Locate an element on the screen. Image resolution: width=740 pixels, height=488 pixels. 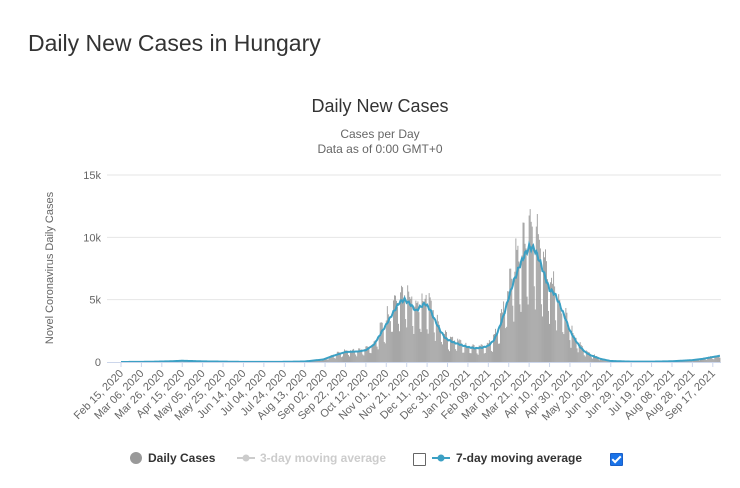
legend-three-day-label: 3-day moving average is located at coordinates (323, 458).